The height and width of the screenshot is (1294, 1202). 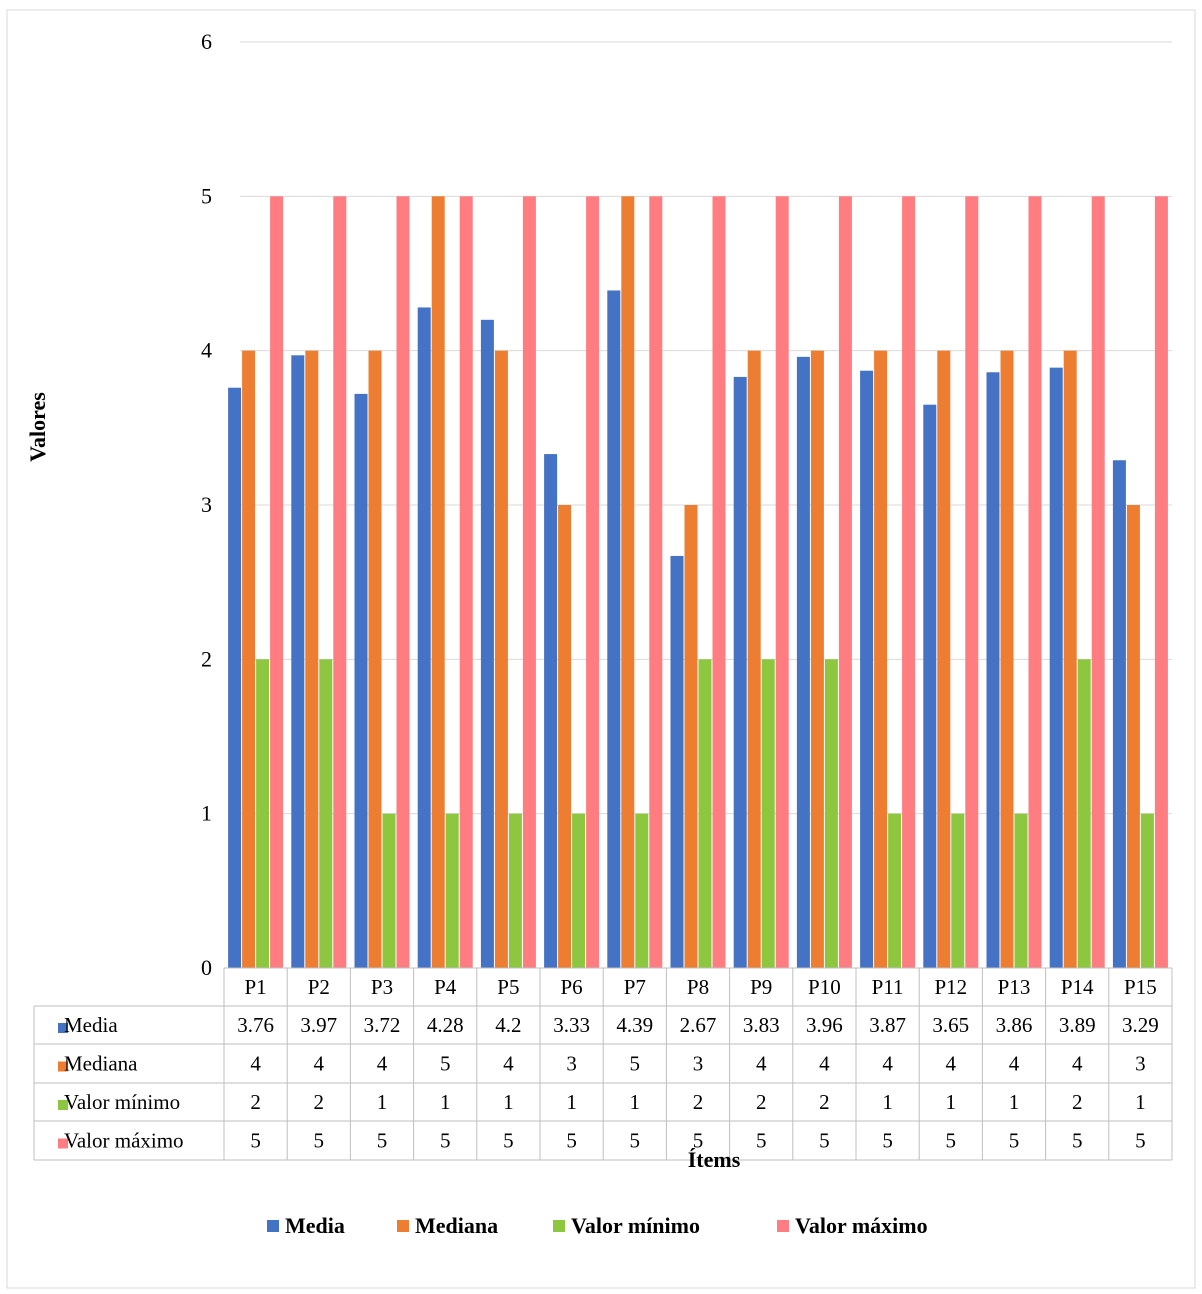 What do you see at coordinates (206, 813) in the screenshot?
I see `y-tick-label: 1` at bounding box center [206, 813].